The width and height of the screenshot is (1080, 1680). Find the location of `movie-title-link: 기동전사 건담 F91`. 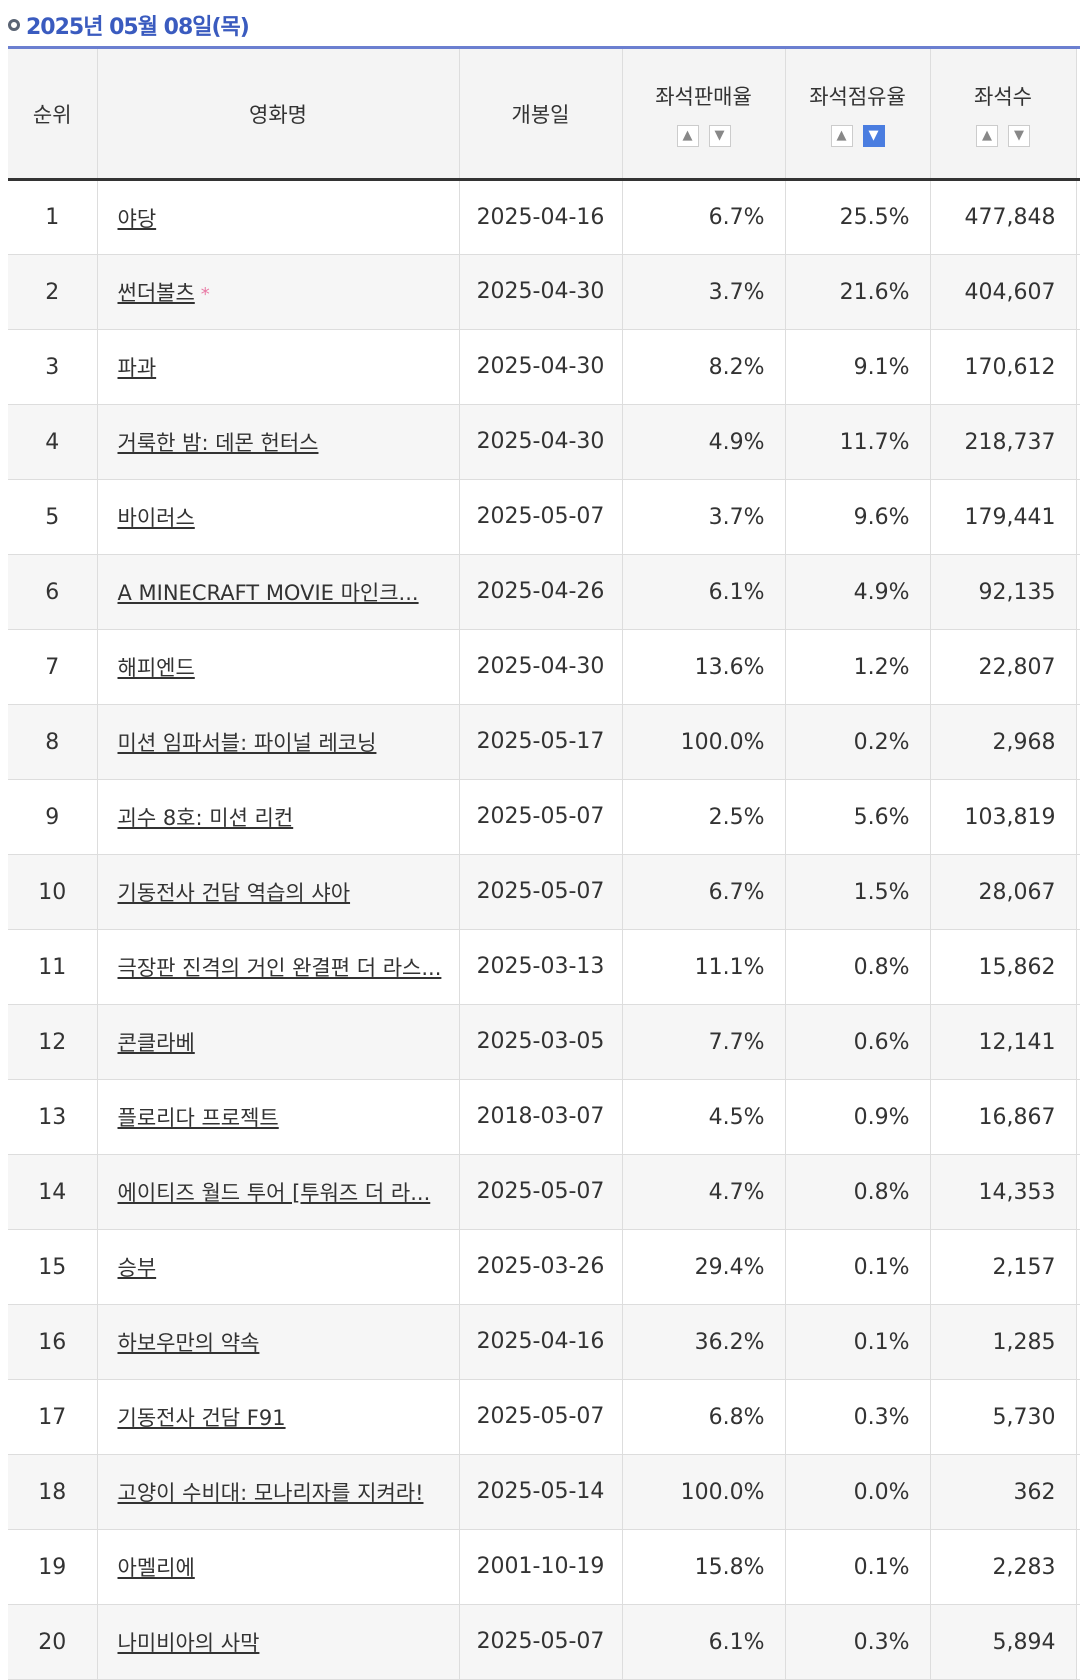

movie-title-link: 기동전사 건담 F91 is located at coordinates (201, 1418).